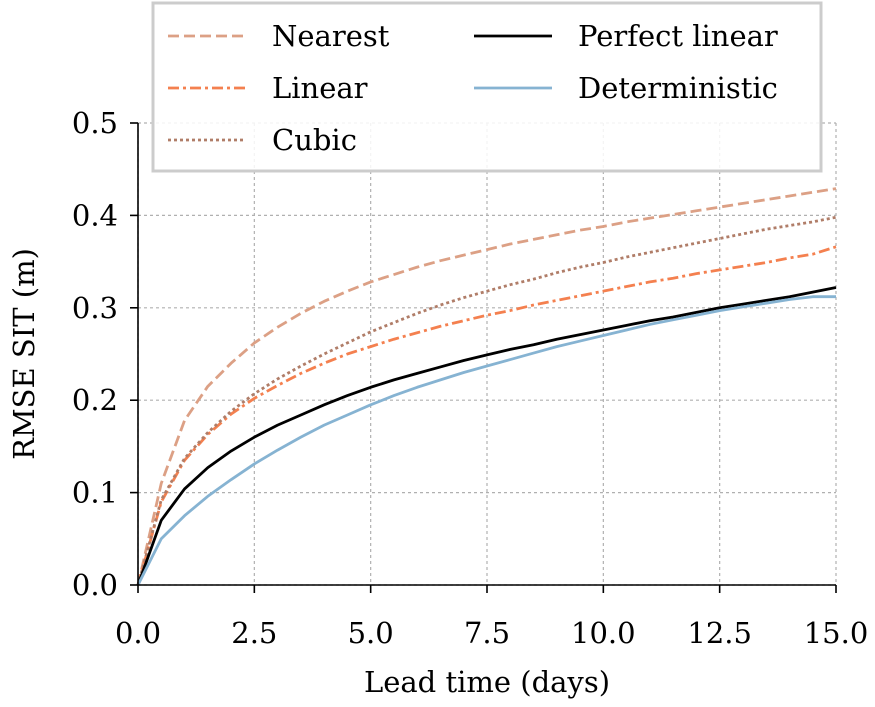 The width and height of the screenshot is (875, 707). I want to click on y-tick-label: 0.2, so click(95, 400).